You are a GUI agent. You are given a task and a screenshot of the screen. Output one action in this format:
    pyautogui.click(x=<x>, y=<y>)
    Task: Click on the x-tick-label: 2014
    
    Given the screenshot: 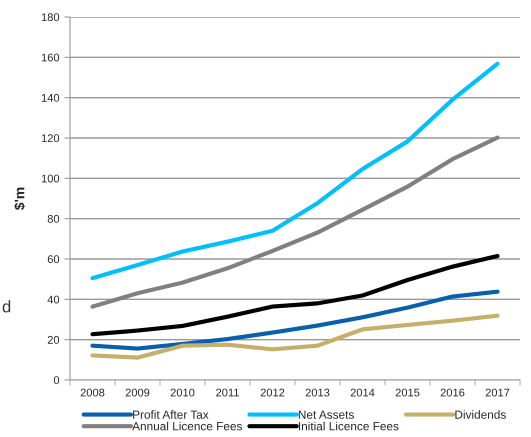 What is the action you would take?
    pyautogui.click(x=362, y=392)
    